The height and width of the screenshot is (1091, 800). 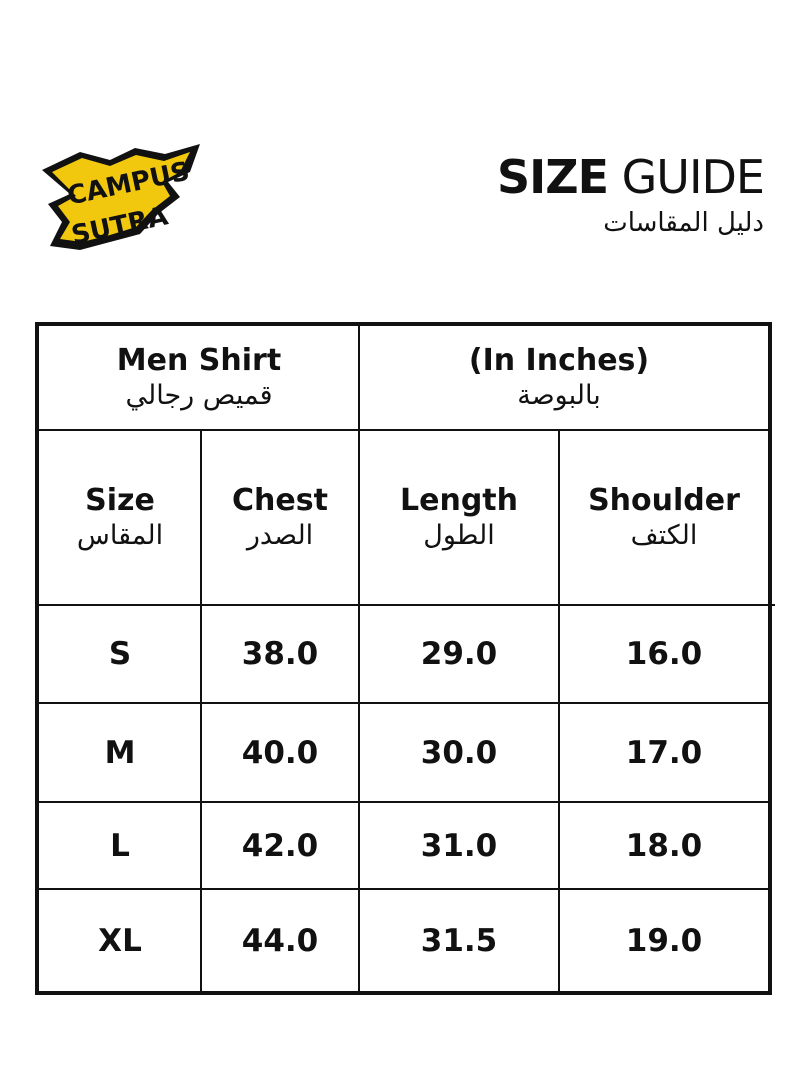 I want to click on unit-en: (In Inches), so click(x=559, y=360).